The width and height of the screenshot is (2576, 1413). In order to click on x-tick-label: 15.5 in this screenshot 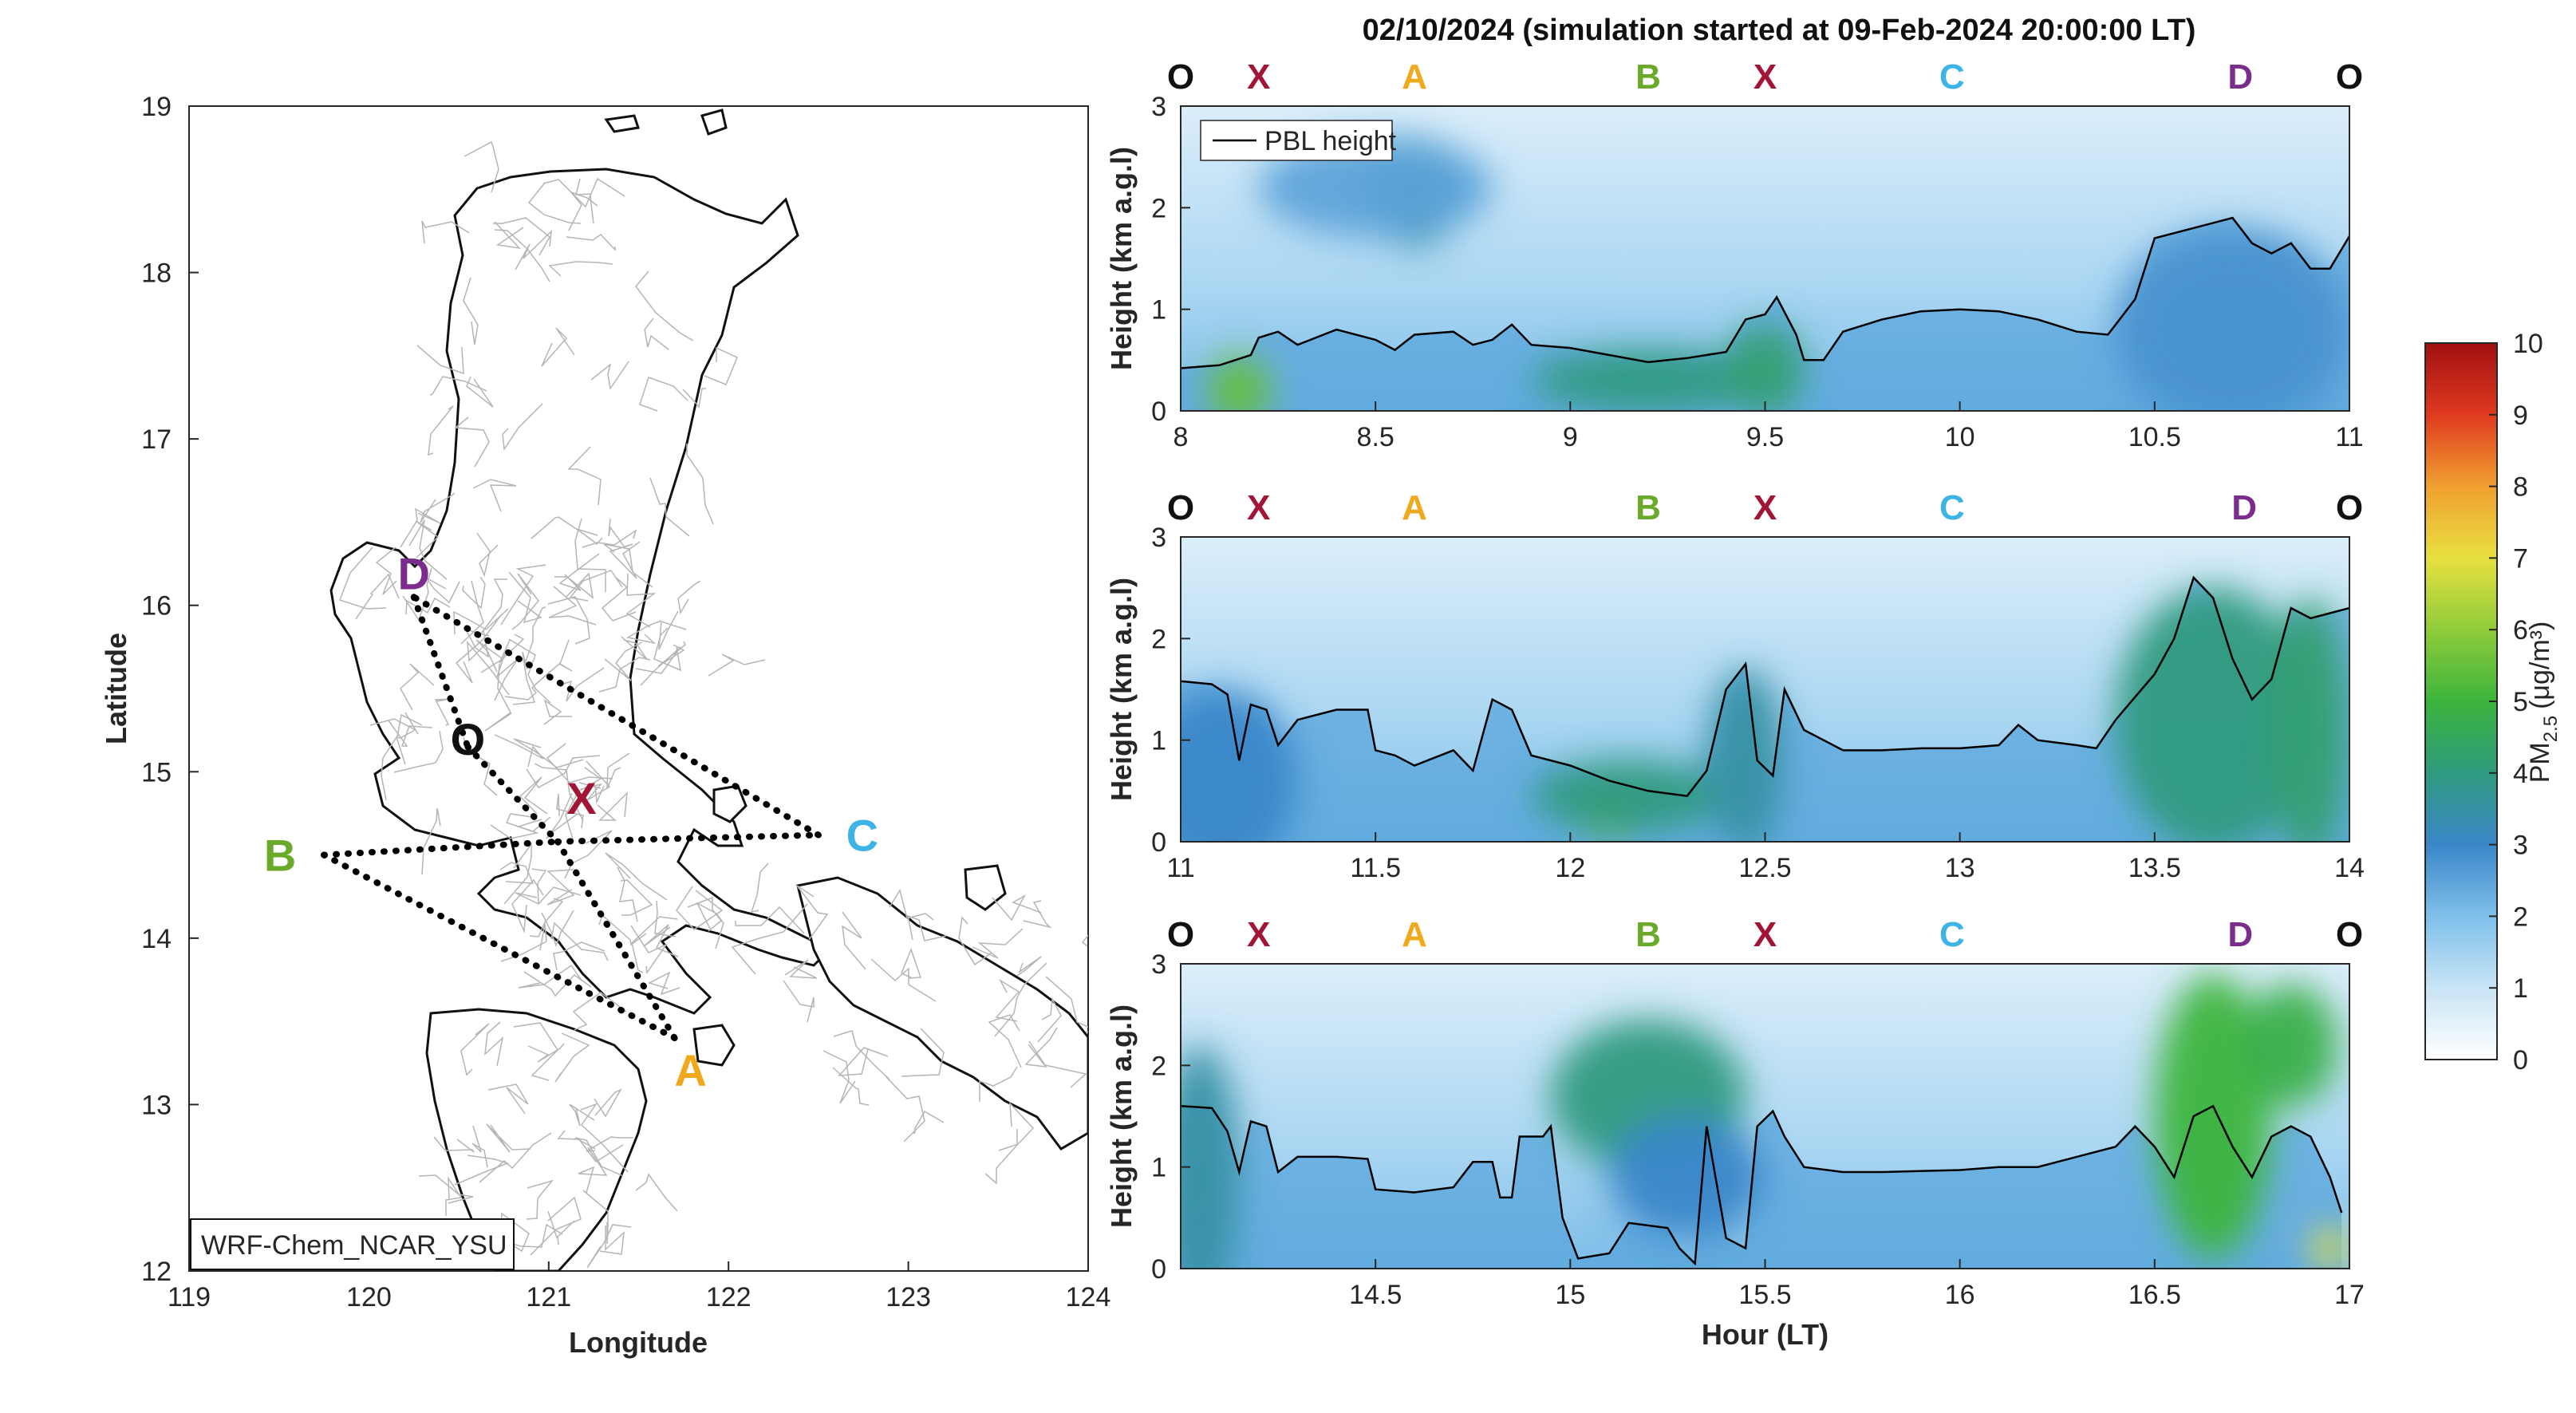, I will do `click(1764, 1295)`.